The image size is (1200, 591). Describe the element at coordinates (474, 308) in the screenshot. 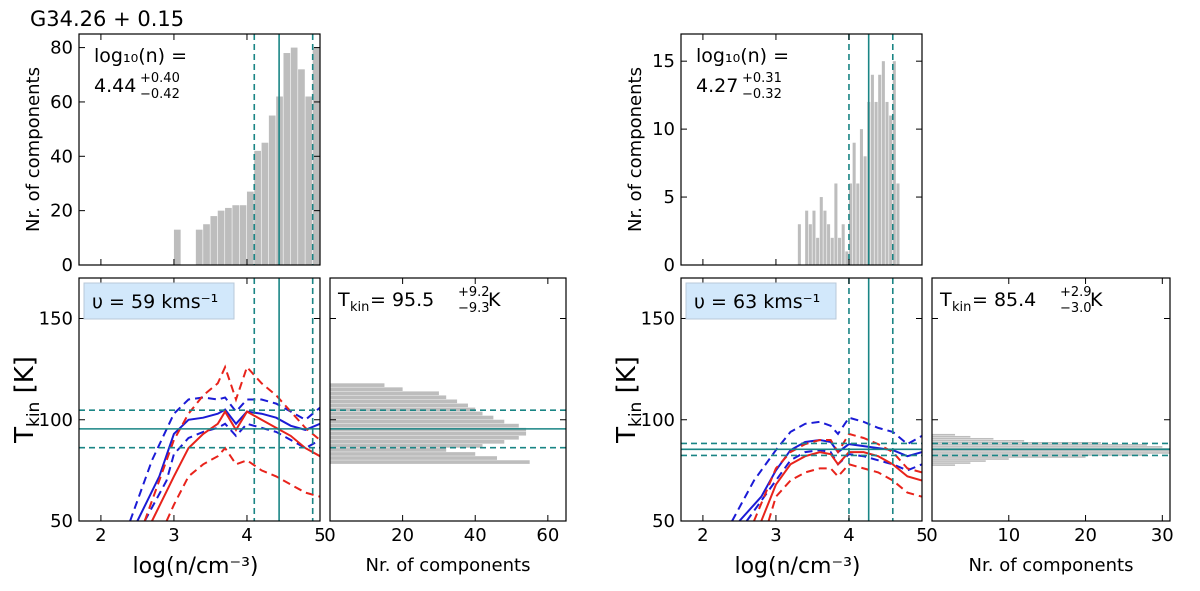

I see `left-temp-annotation-minus: −9.3` at that location.